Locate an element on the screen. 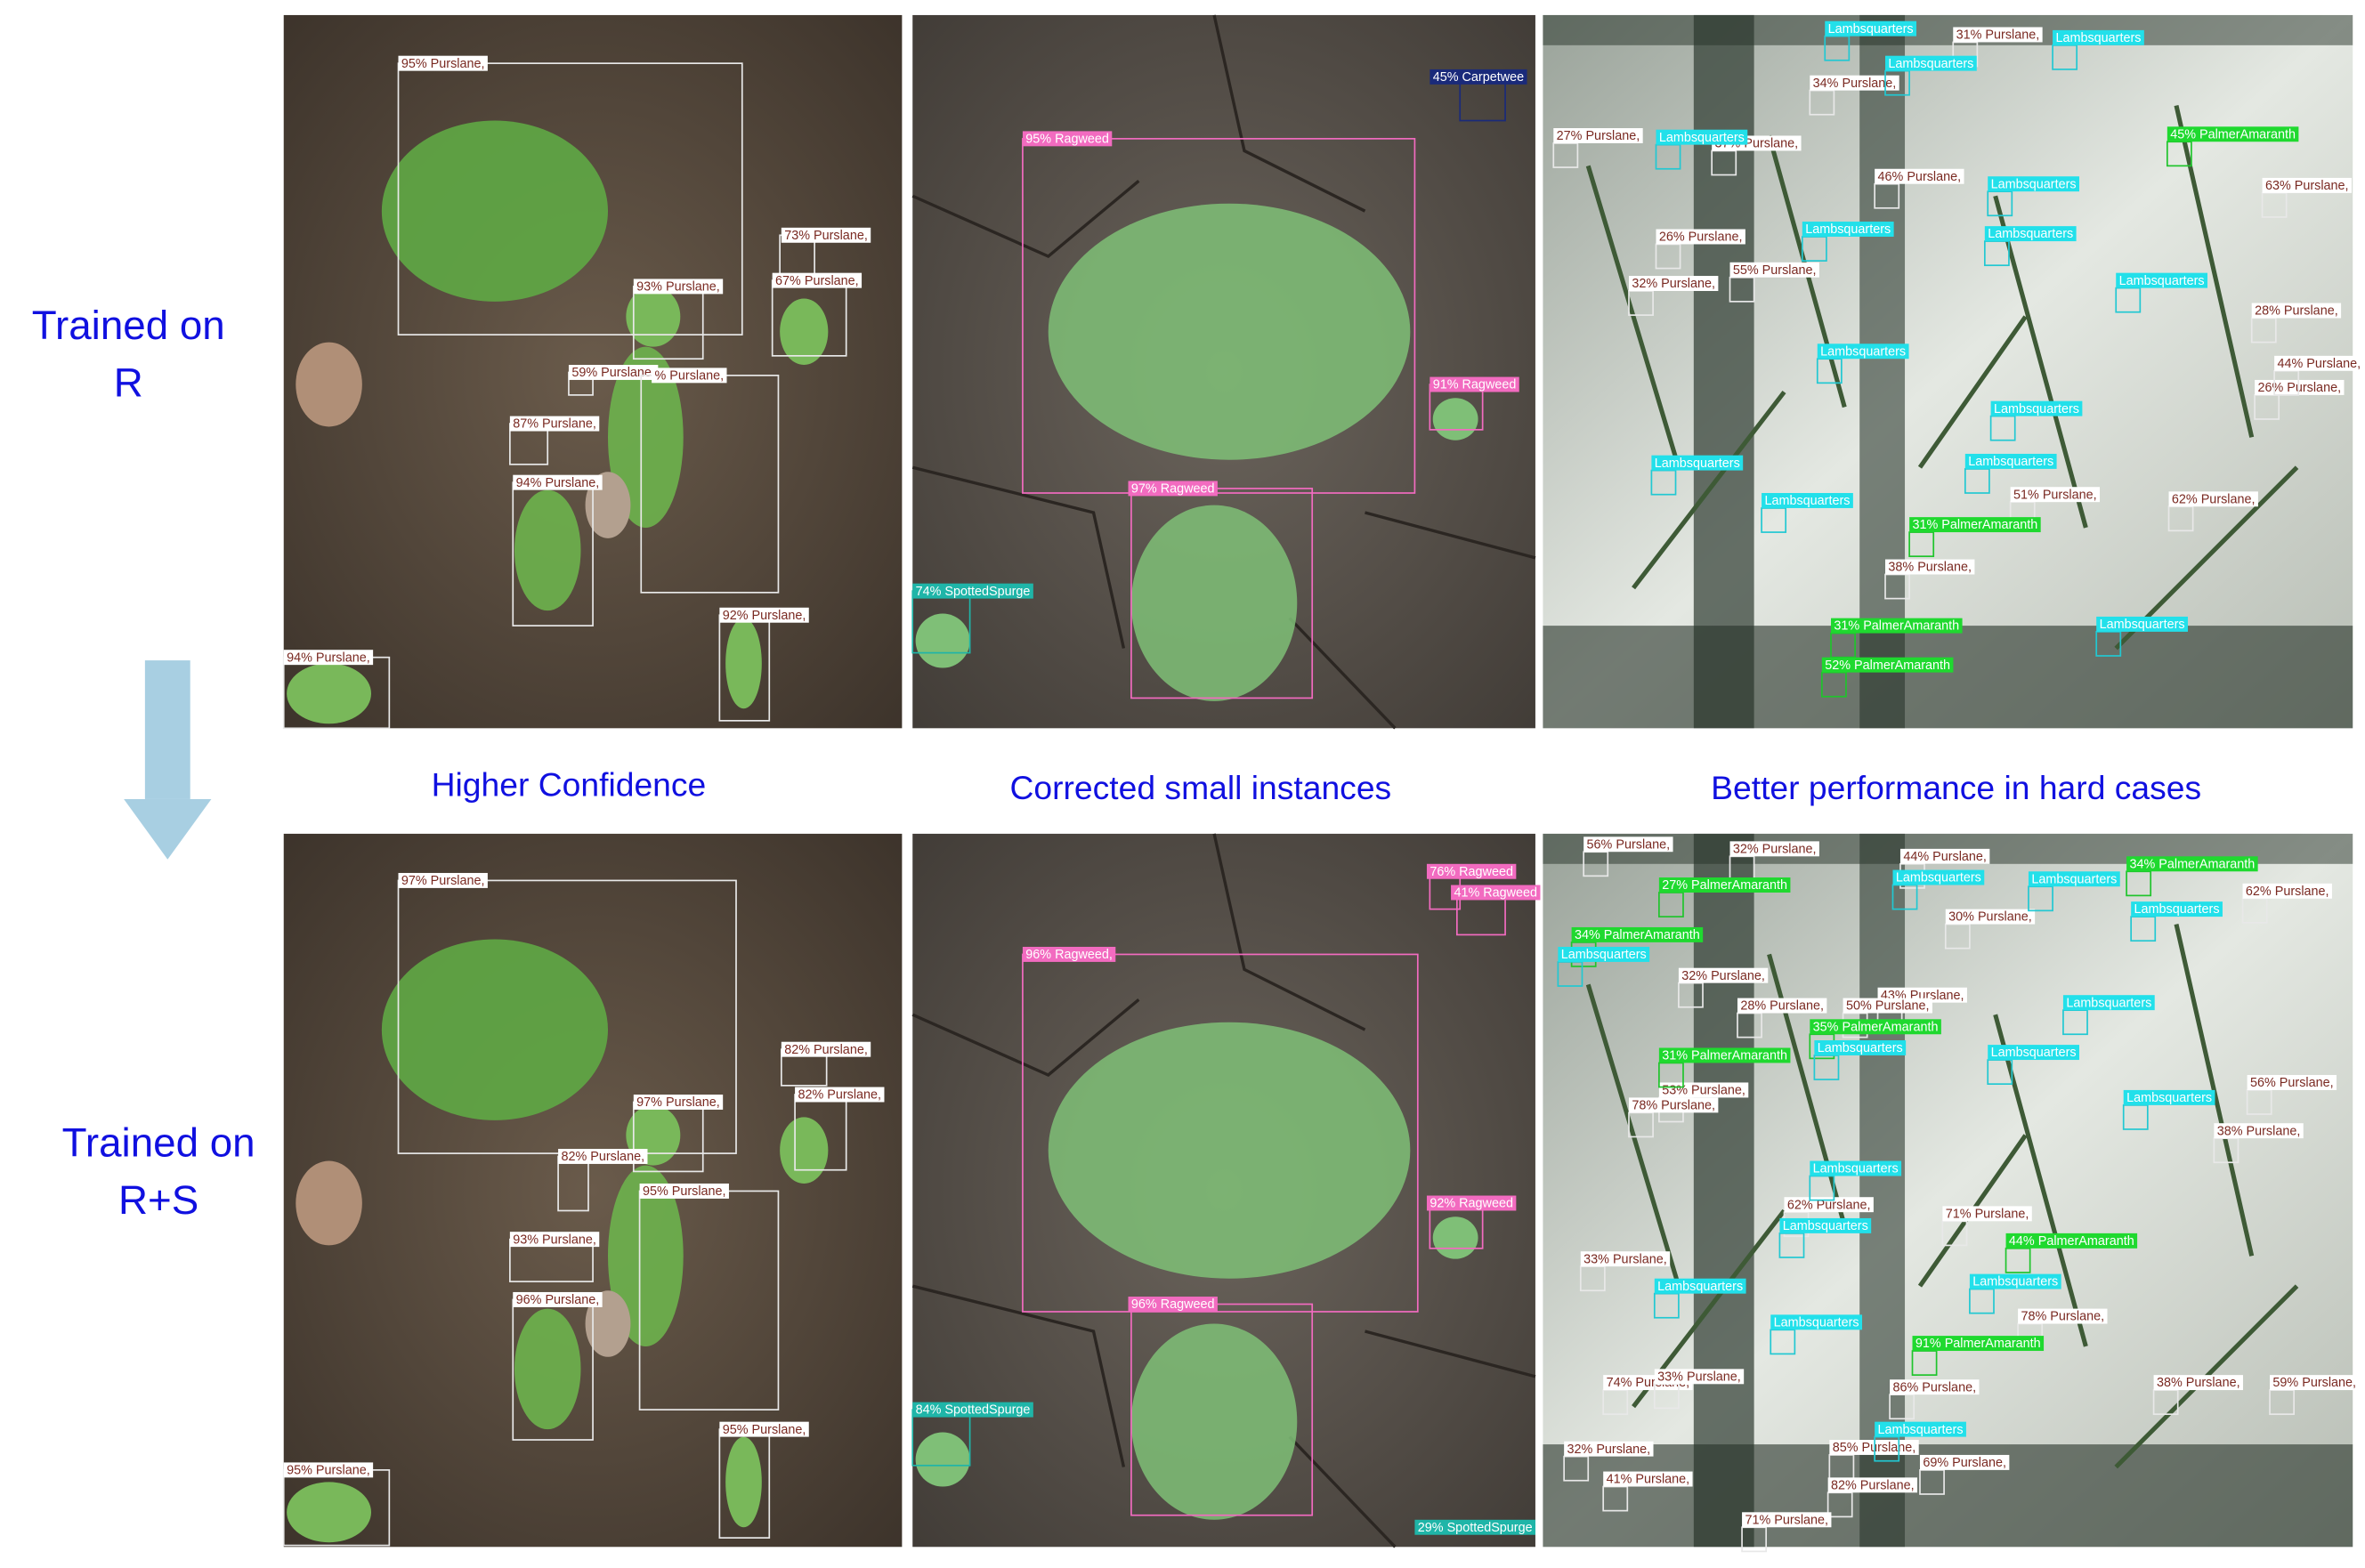 The width and height of the screenshot is (2365, 1568). detection-label: 63% Purslane, is located at coordinates (2307, 186).